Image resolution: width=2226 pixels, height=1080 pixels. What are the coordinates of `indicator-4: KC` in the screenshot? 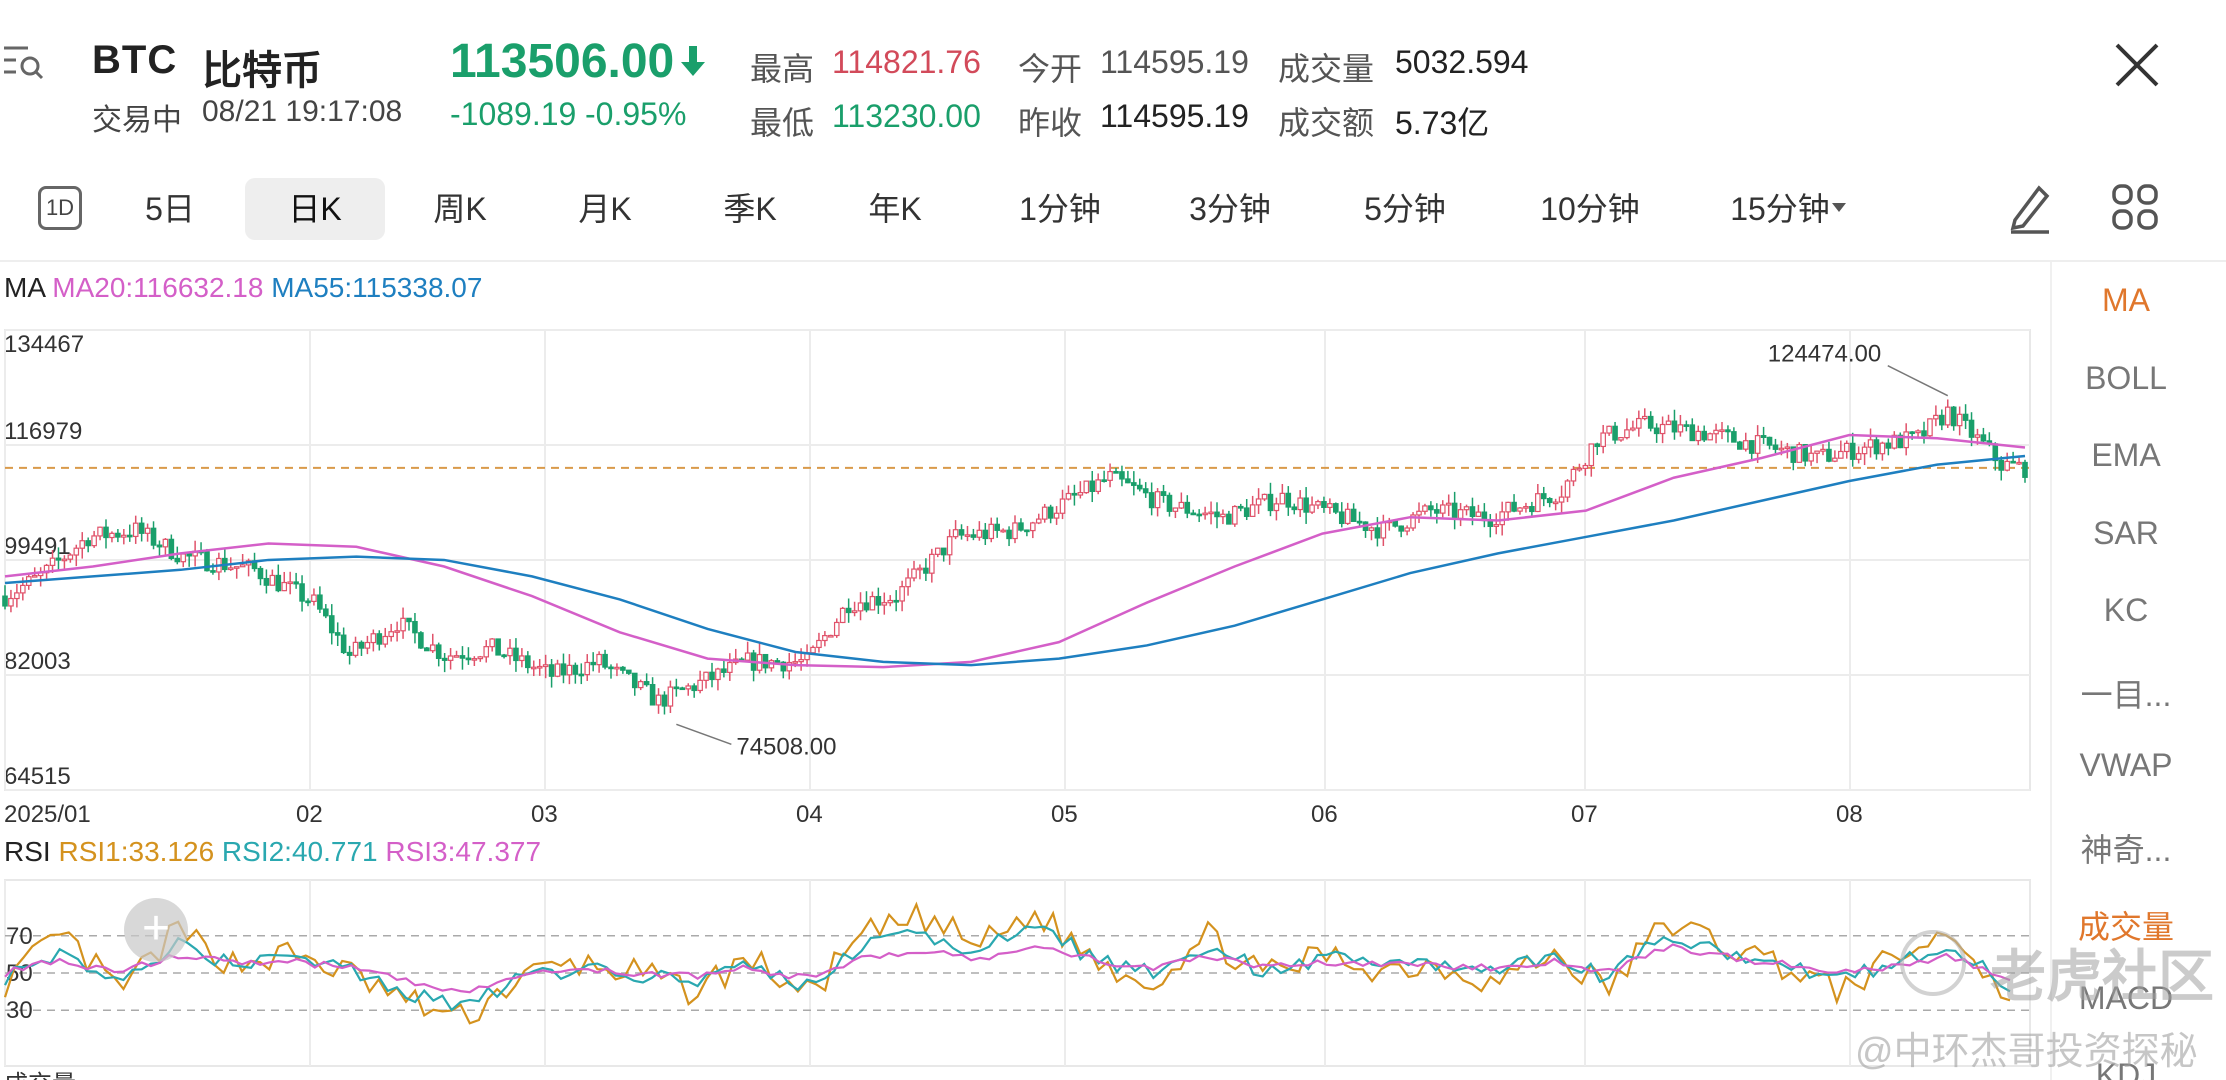 It's located at (2126, 610).